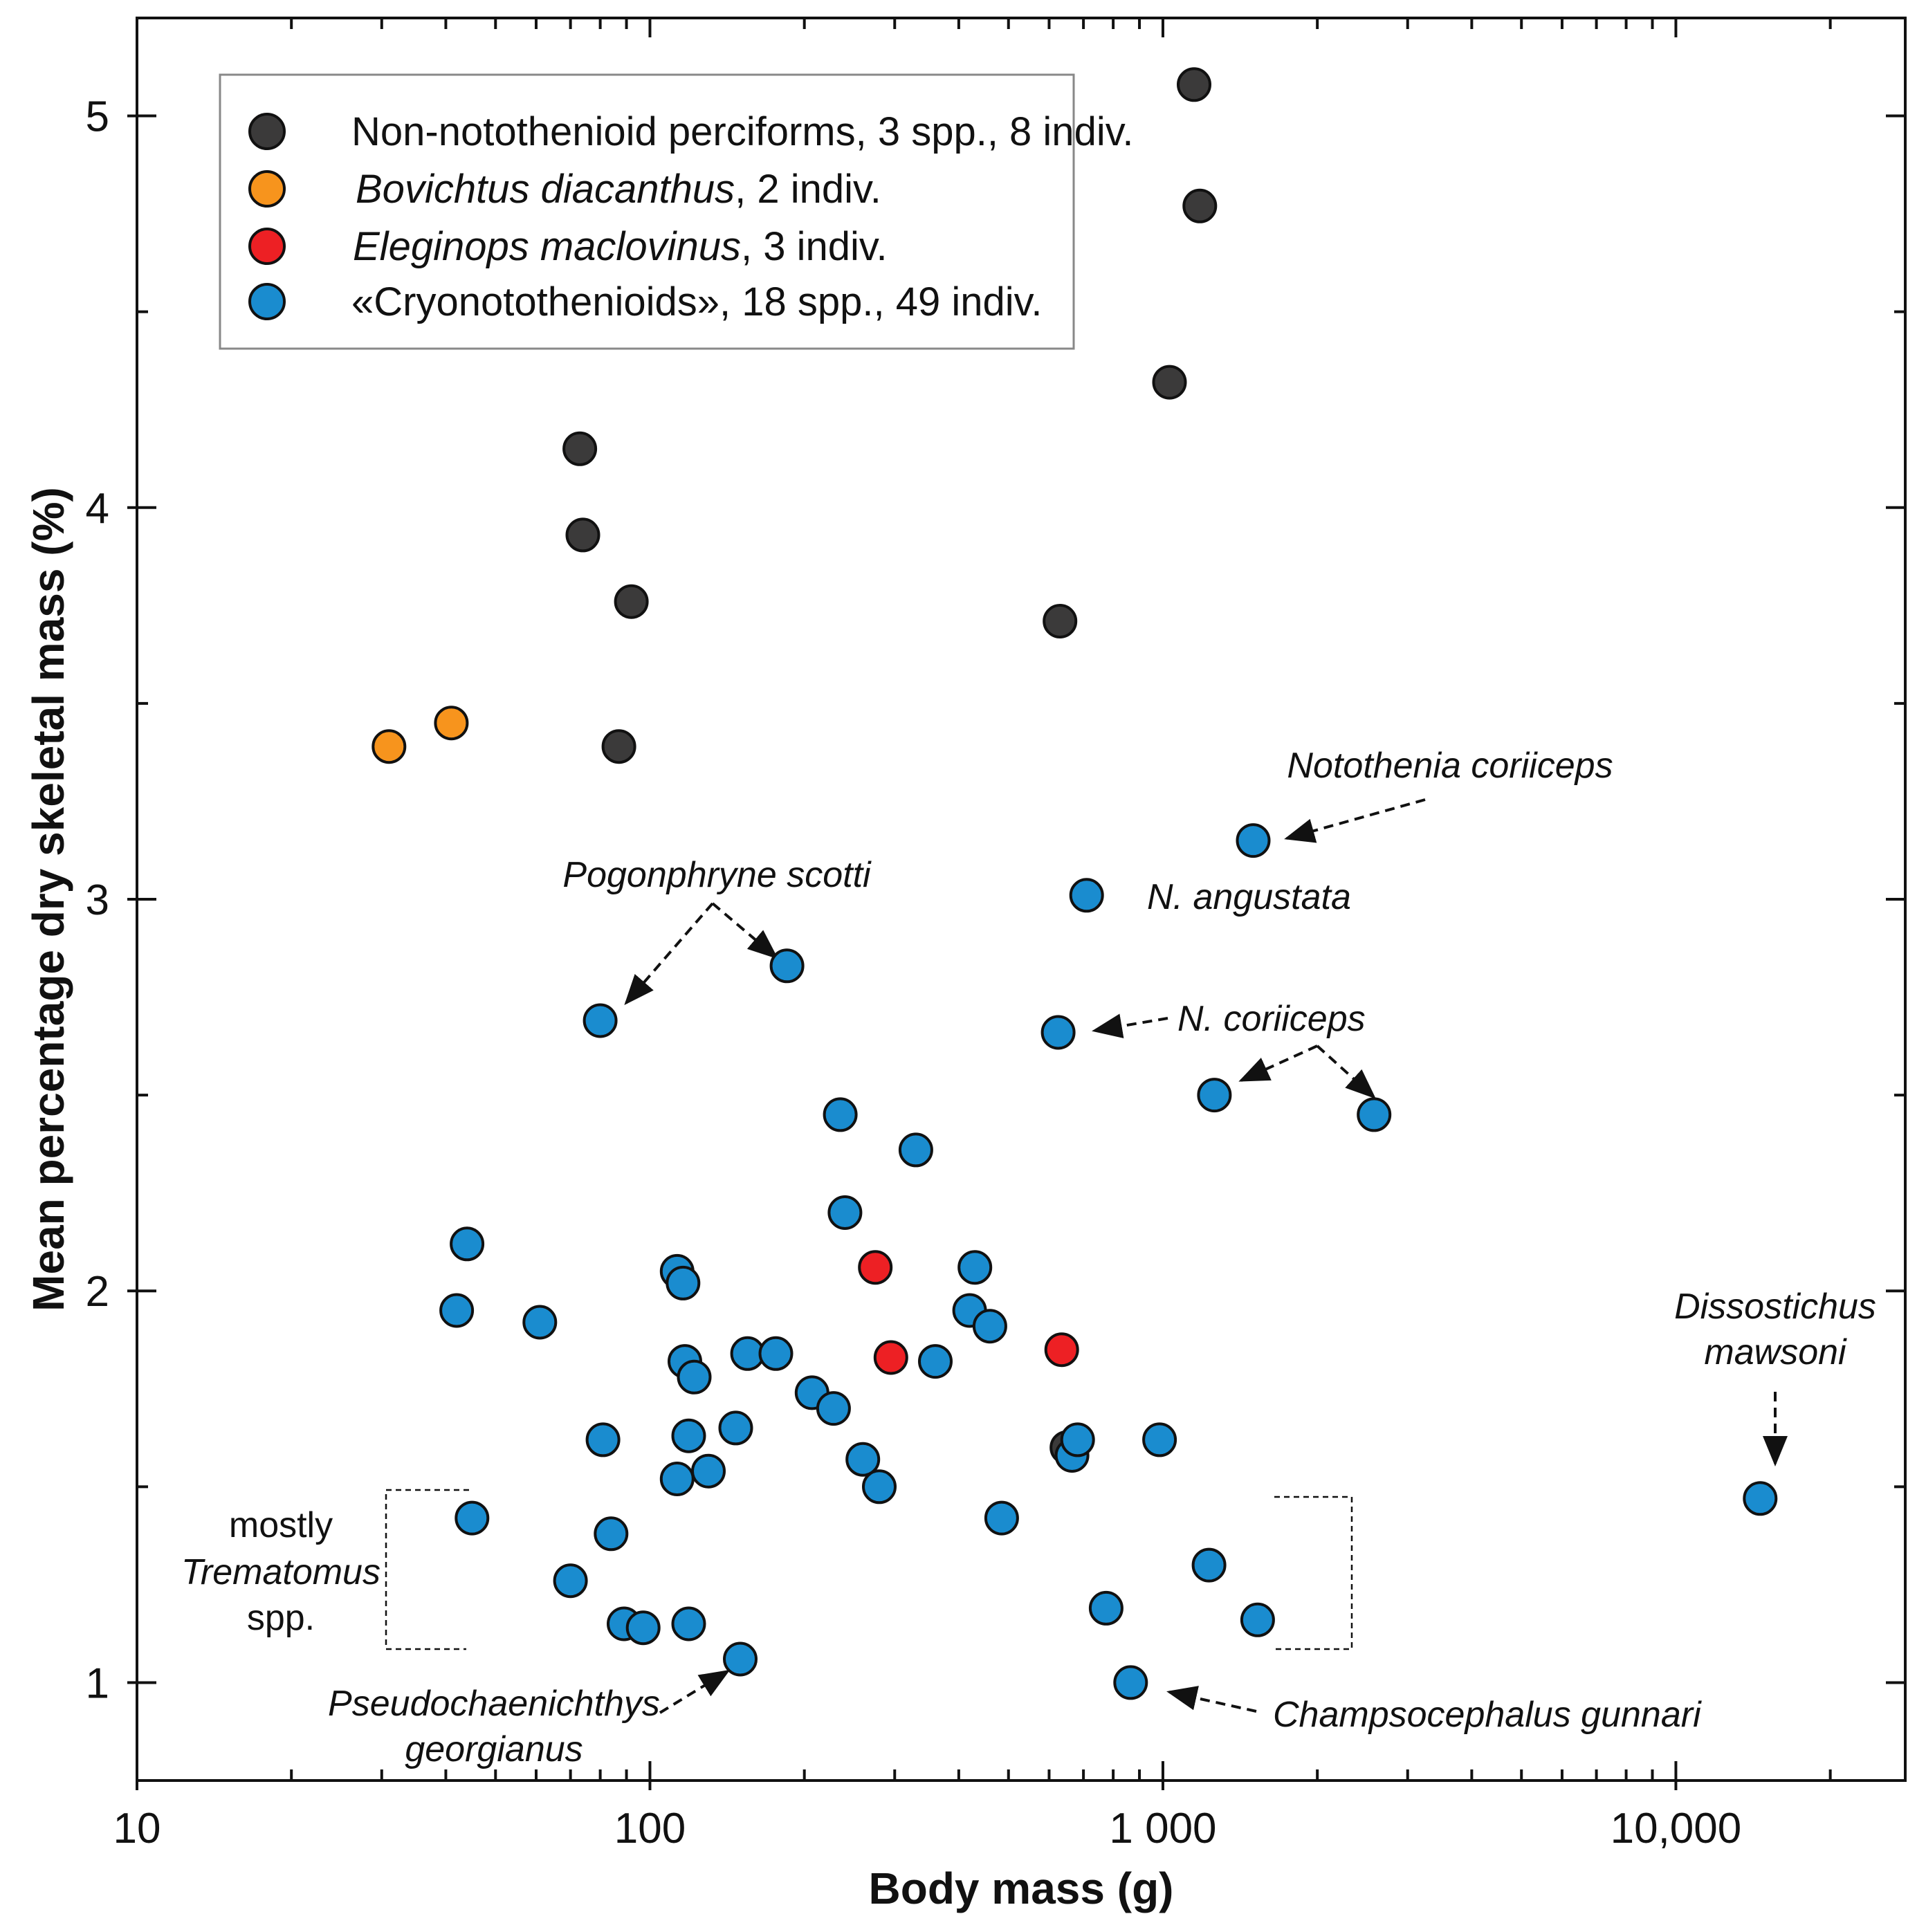 Image resolution: width=1926 pixels, height=1932 pixels. I want to click on legend-label-bovichtus: Bovichtus diacanthus, 2 indiv., so click(618, 189).